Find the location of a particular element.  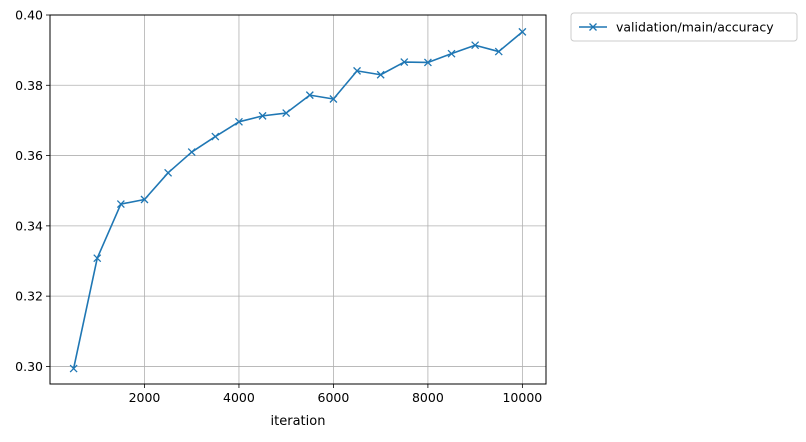

x-axis-label: iteration is located at coordinates (298, 421).